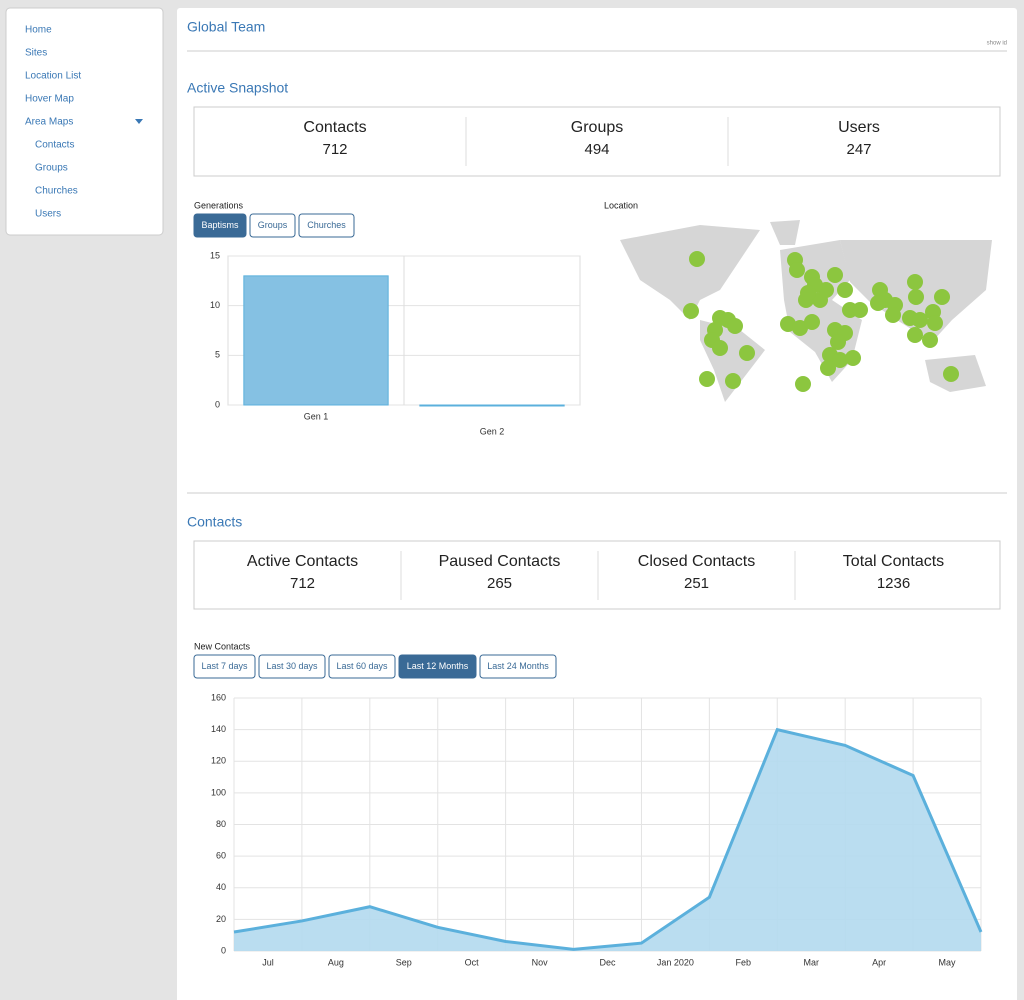  Describe the element at coordinates (221, 824) in the screenshot. I see `y-tick-label: 80` at that location.